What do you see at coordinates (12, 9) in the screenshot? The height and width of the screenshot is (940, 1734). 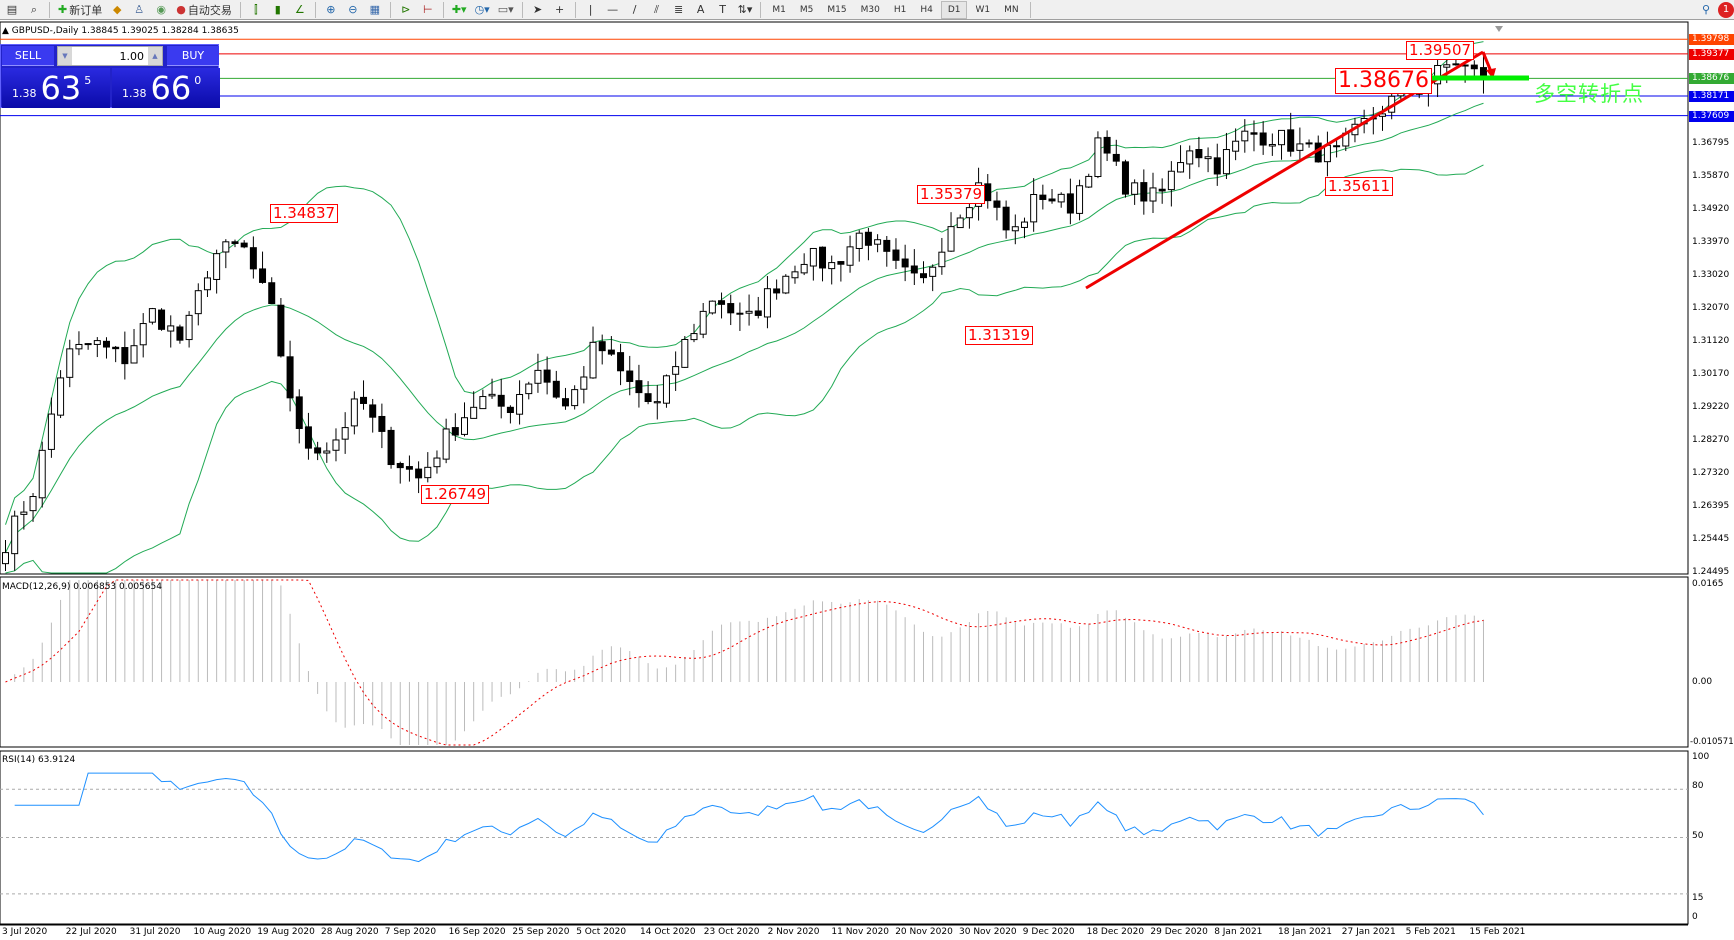 I see `new-chart-icon: ▤` at bounding box center [12, 9].